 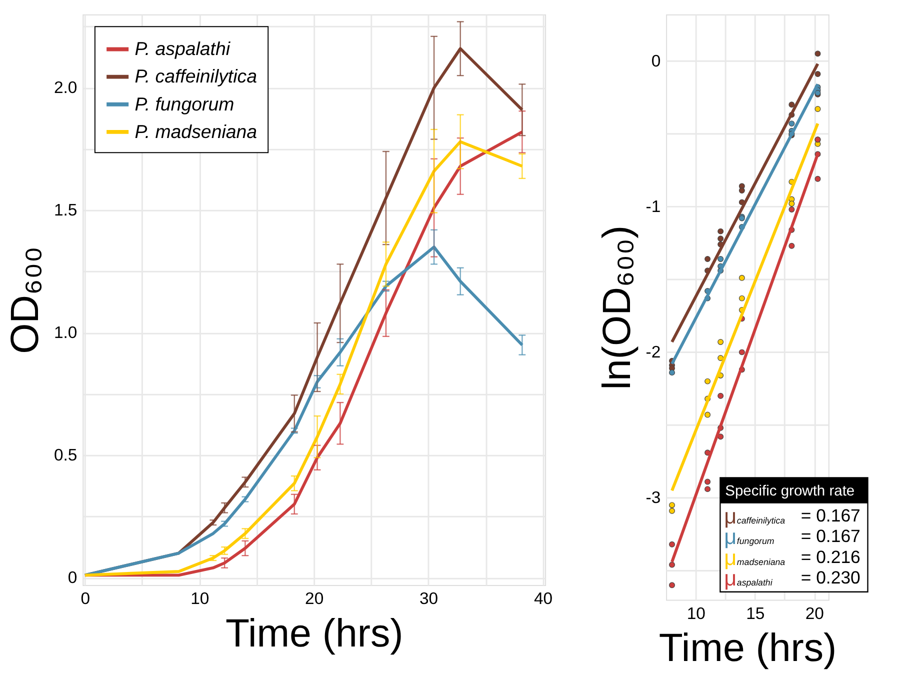 What do you see at coordinates (85, 598) in the screenshot?
I see `x-tick-label: 0` at bounding box center [85, 598].